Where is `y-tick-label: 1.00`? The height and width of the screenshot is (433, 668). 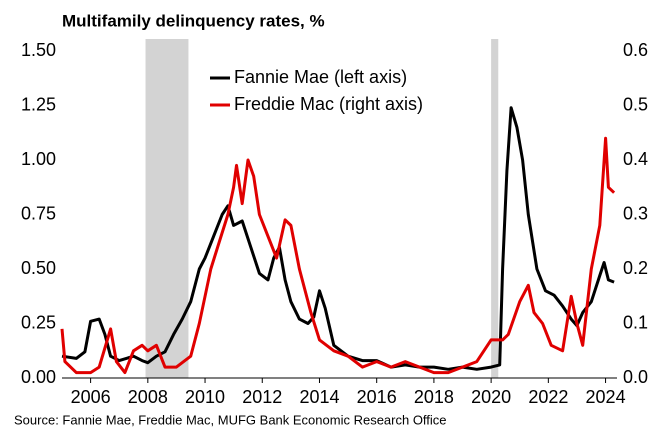
y-tick-label: 1.00 is located at coordinates (38, 159).